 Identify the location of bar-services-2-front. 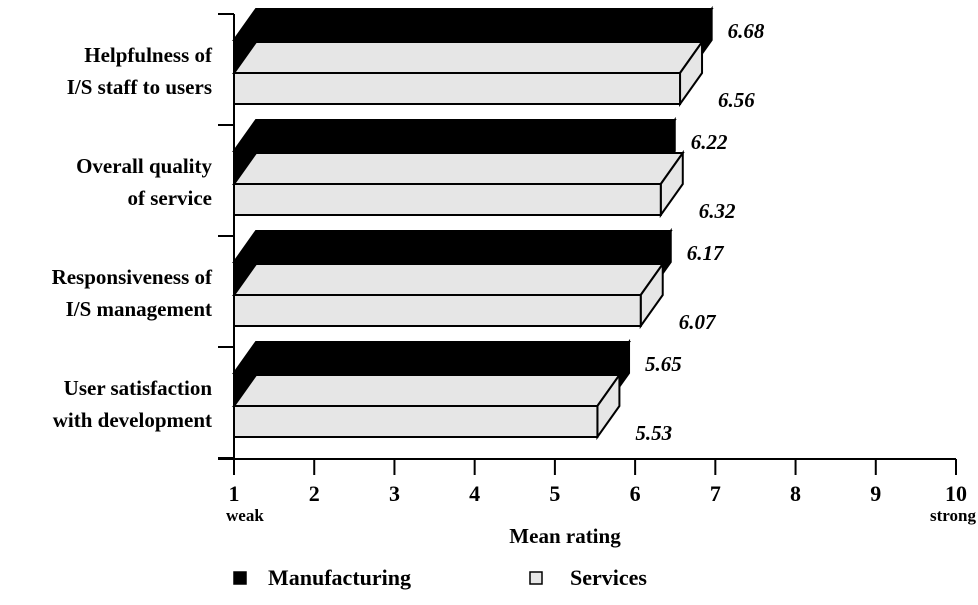
(437, 310).